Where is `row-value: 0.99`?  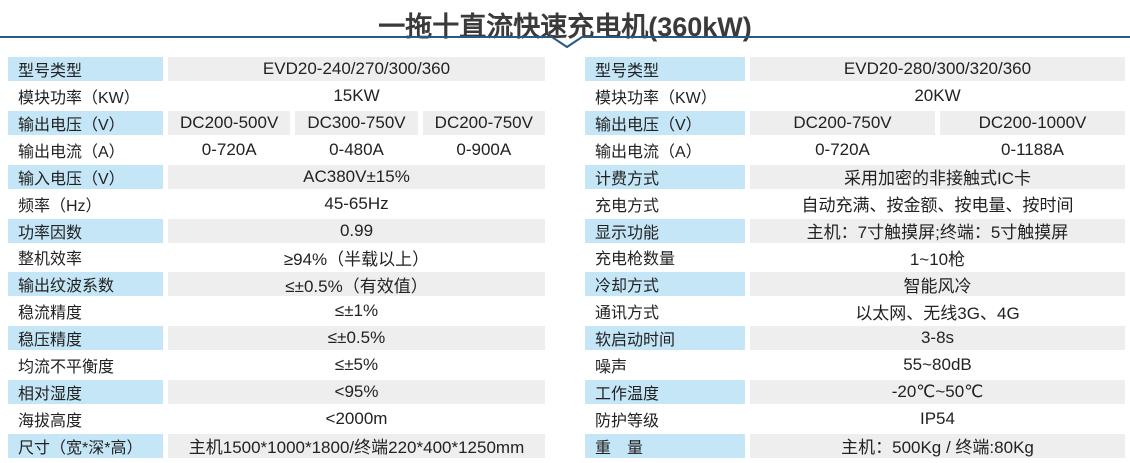 row-value: 0.99 is located at coordinates (356, 230).